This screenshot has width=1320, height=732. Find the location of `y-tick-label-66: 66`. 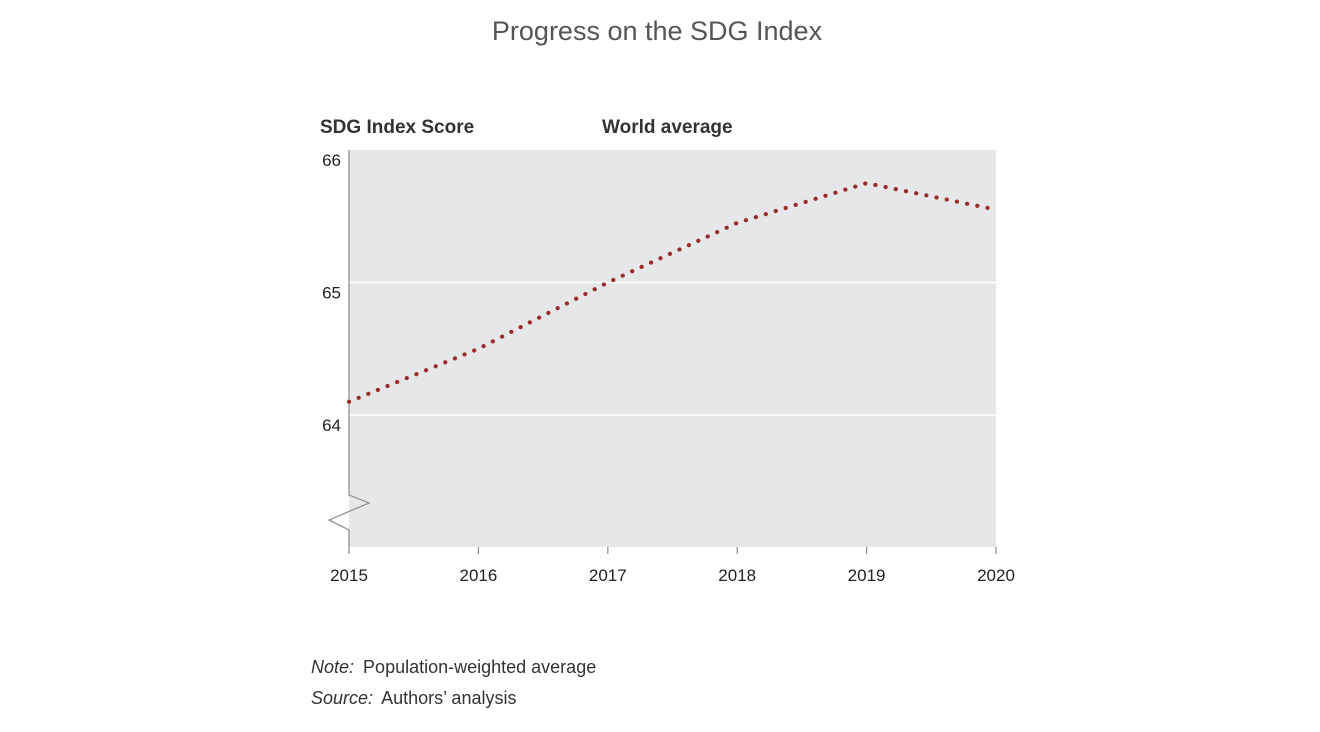

y-tick-label-66: 66 is located at coordinates (331, 160).